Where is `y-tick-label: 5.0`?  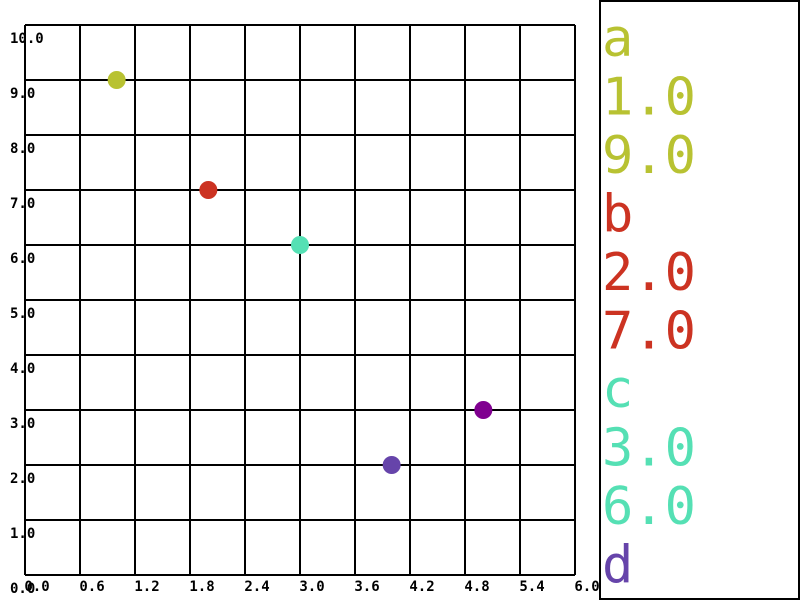 y-tick-label: 5.0 is located at coordinates (22, 314).